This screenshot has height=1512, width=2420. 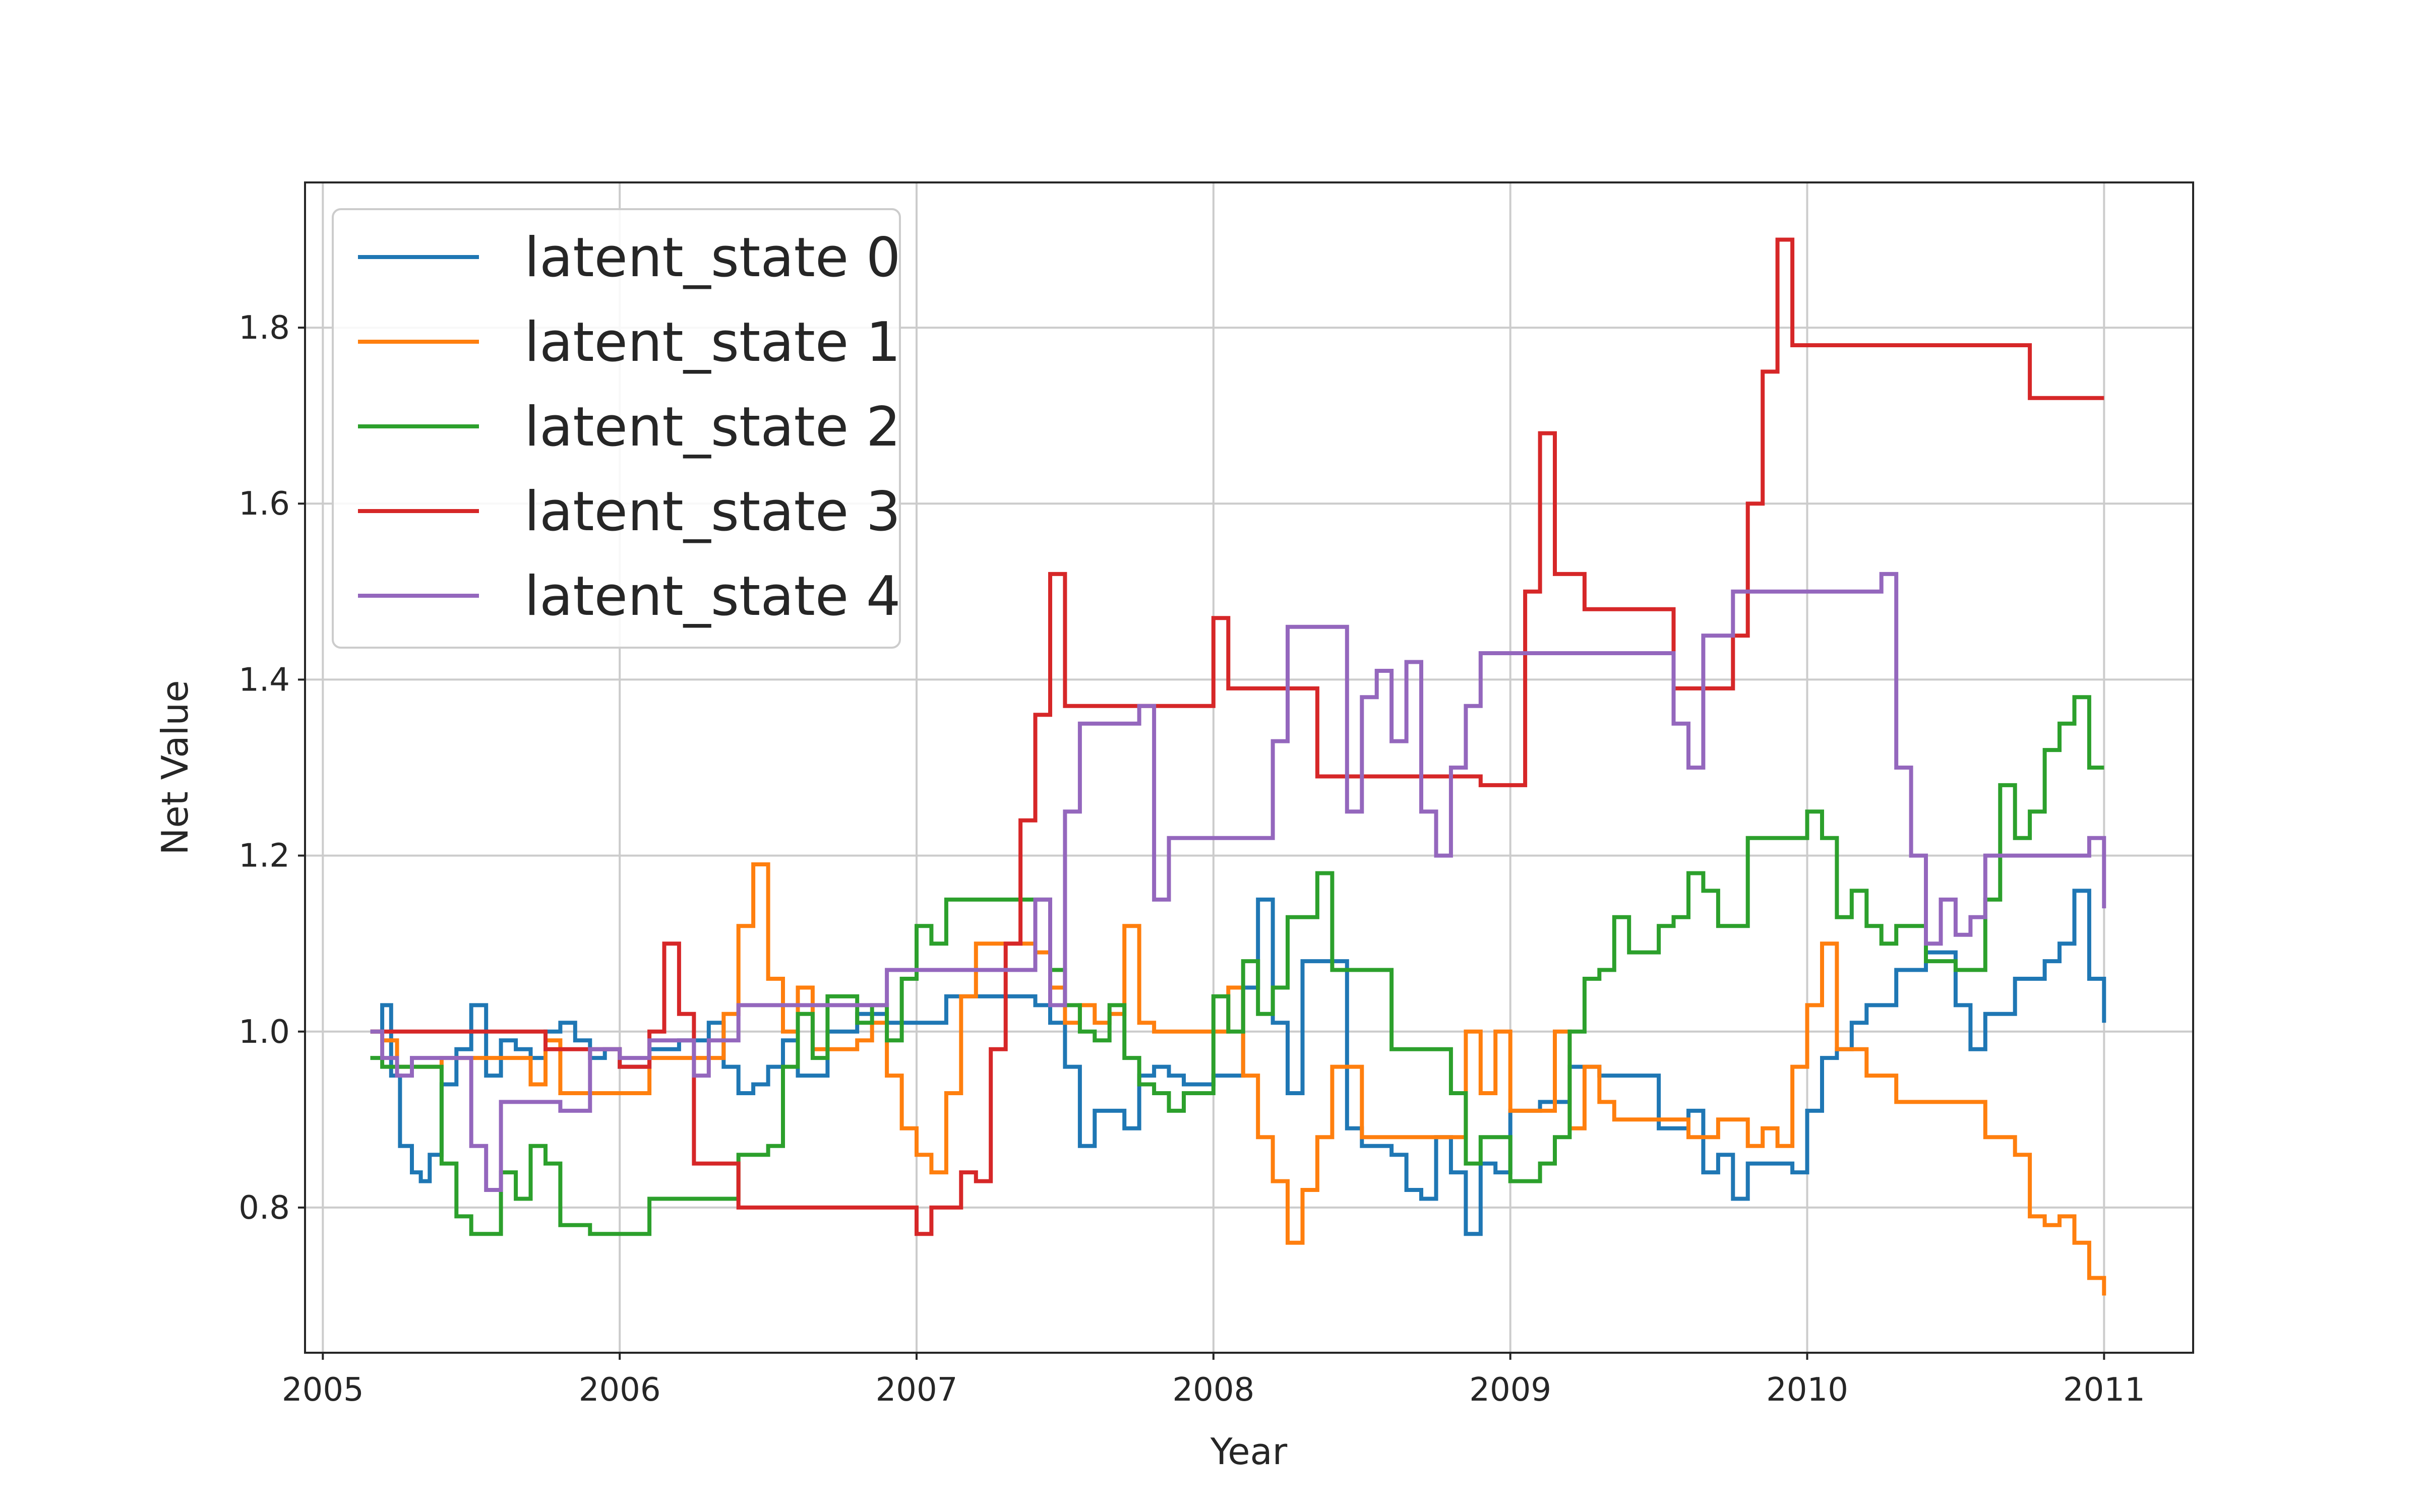 What do you see at coordinates (264, 680) in the screenshot?
I see `y-tick-label-1.4: 1.4` at bounding box center [264, 680].